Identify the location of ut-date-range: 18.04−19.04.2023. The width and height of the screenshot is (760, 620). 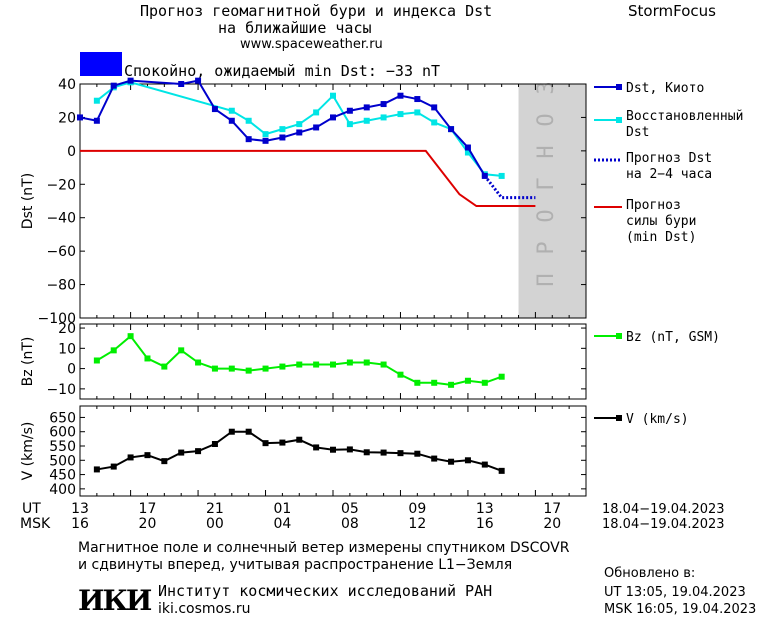
(663, 509).